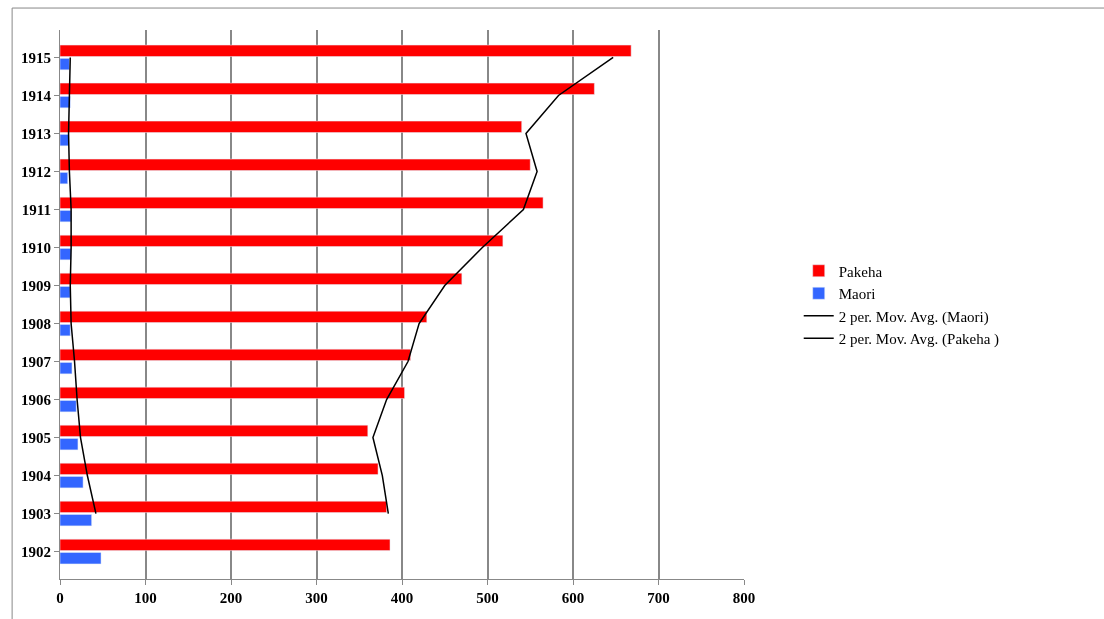 Image resolution: width=1104 pixels, height=619 pixels. What do you see at coordinates (36, 285) in the screenshot?
I see `y-tick-label: 1909` at bounding box center [36, 285].